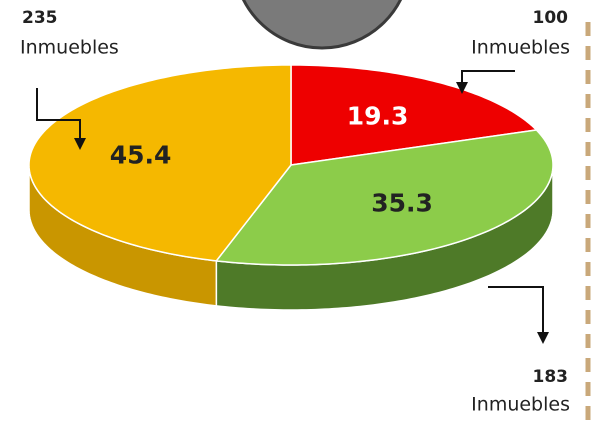 This screenshot has height=428, width=597. I want to click on value-label: 19.3, so click(378, 115).